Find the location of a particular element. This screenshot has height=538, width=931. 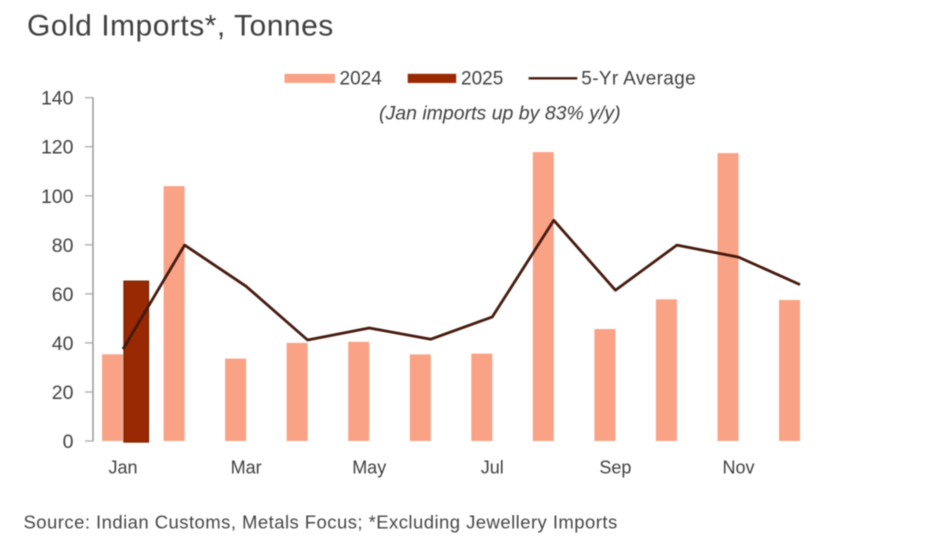

svg-text: 5-Yr Average is located at coordinates (638, 79).